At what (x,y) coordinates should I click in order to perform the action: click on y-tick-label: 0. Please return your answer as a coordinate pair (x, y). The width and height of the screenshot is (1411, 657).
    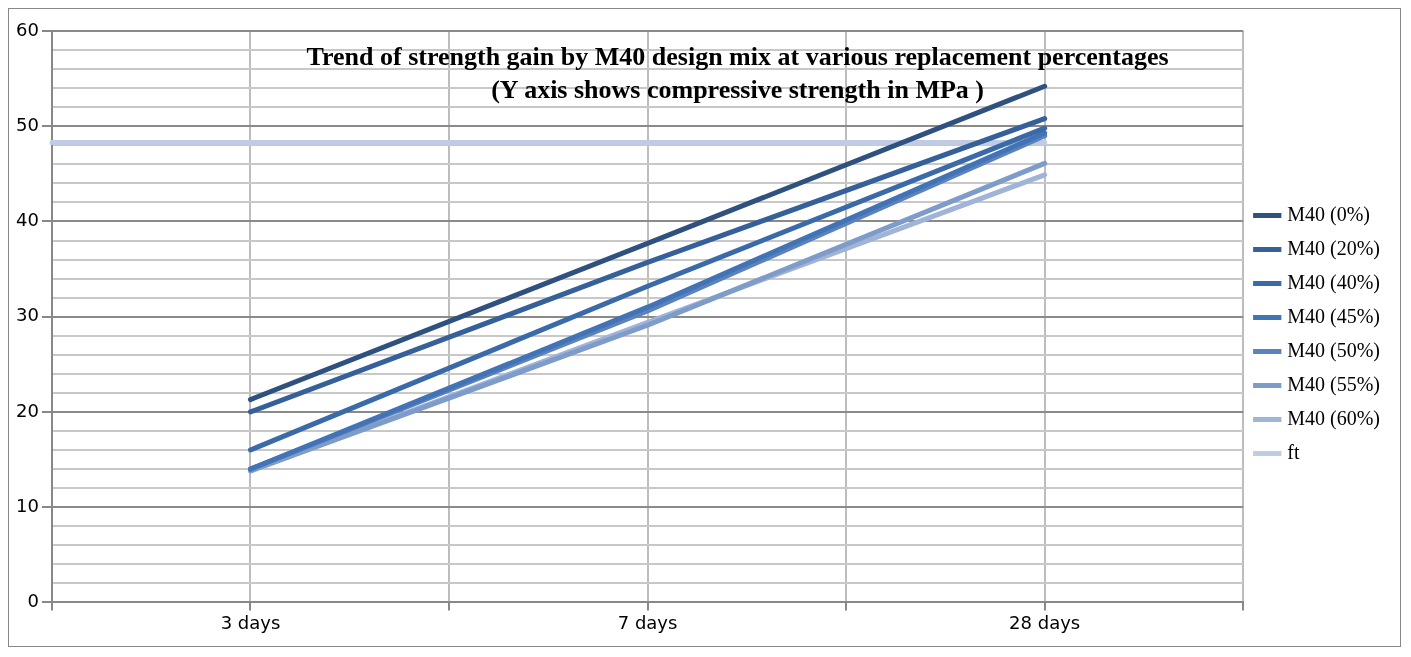
    Looking at the image, I should click on (33, 601).